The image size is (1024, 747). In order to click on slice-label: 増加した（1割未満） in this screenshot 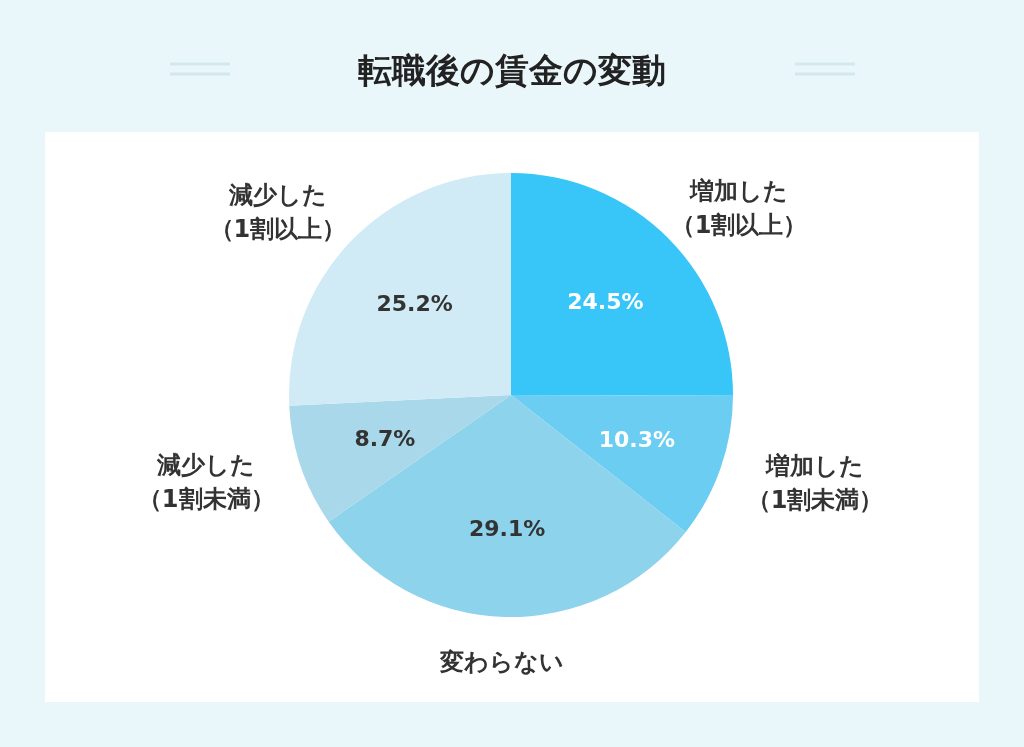, I will do `click(815, 483)`.